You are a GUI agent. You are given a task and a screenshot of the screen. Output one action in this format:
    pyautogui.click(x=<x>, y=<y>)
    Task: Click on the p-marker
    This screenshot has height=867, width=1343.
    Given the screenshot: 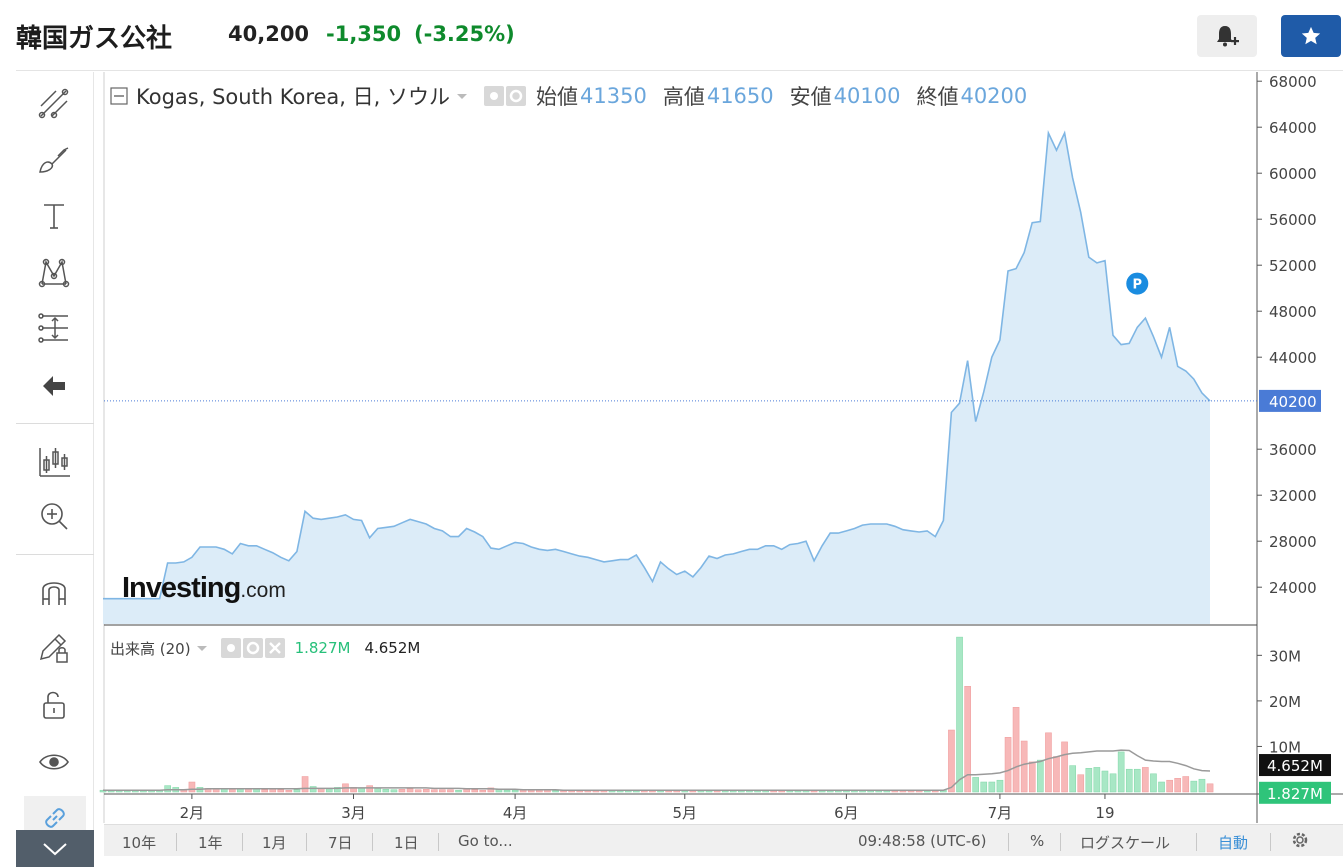 What is the action you would take?
    pyautogui.click(x=1137, y=283)
    